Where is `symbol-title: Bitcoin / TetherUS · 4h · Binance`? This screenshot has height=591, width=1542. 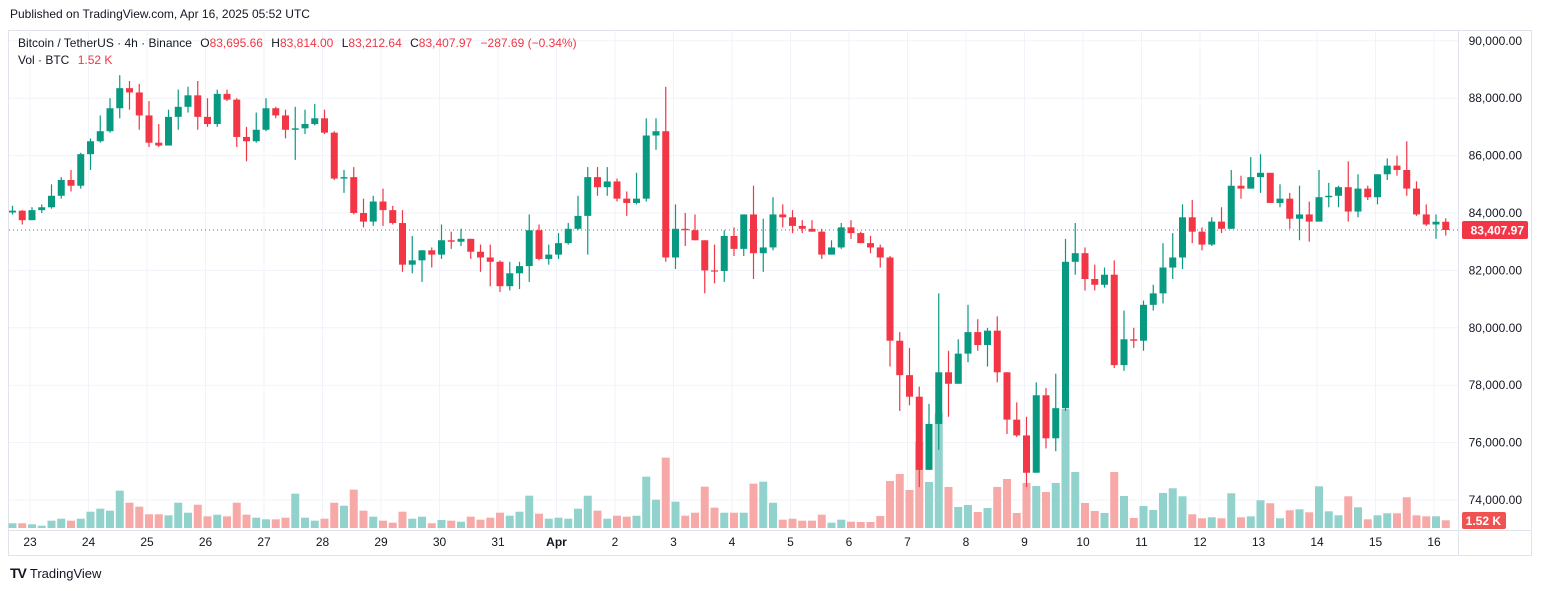
symbol-title: Bitcoin / TetherUS · 4h · Binance is located at coordinates (105, 43).